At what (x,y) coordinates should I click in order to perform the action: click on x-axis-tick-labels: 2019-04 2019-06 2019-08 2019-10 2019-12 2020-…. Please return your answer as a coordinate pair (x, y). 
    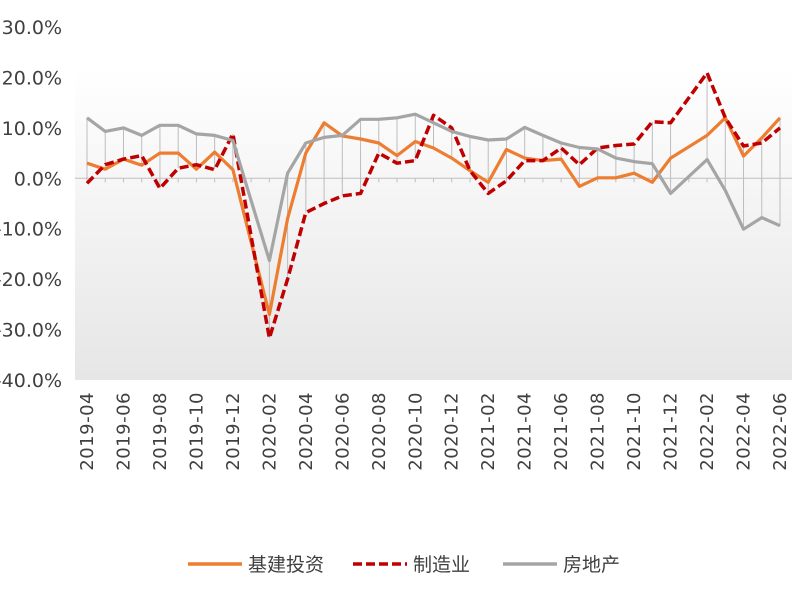
    Looking at the image, I should click on (434, 431).